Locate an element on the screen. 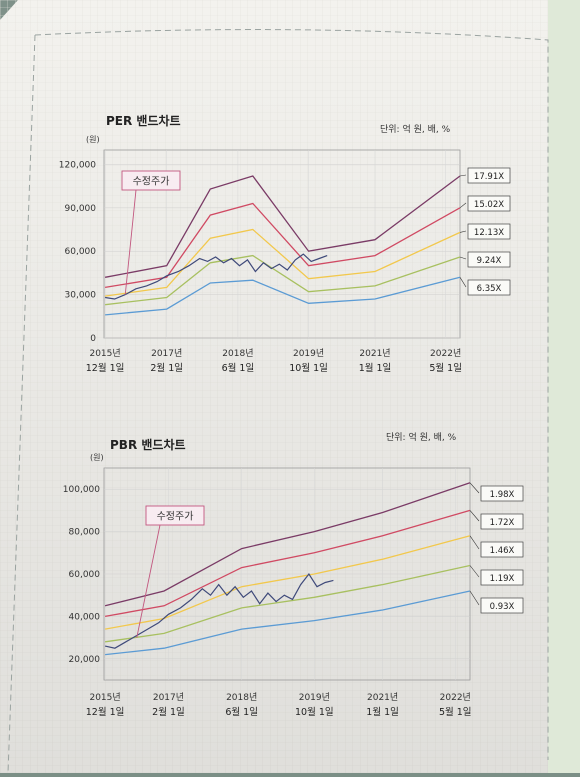 This screenshot has width=580, height=777. legend-label: 17.91X is located at coordinates (489, 177).